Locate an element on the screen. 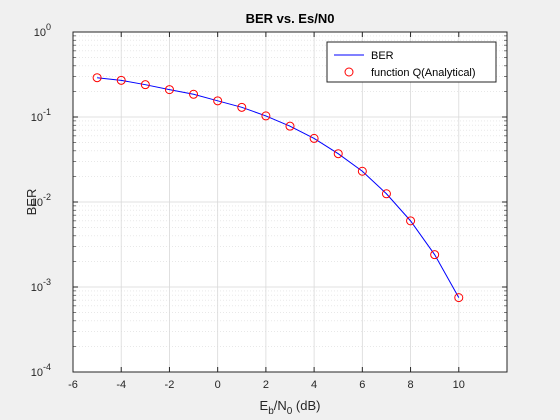 Image resolution: width=560 pixels, height=420 pixels. y-tick-label: 10⁻¹ is located at coordinates (41, 115).